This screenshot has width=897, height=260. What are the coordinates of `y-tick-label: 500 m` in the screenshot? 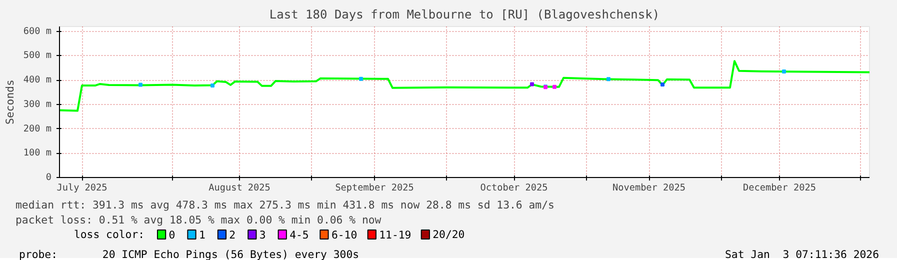 It's located at (37, 56).